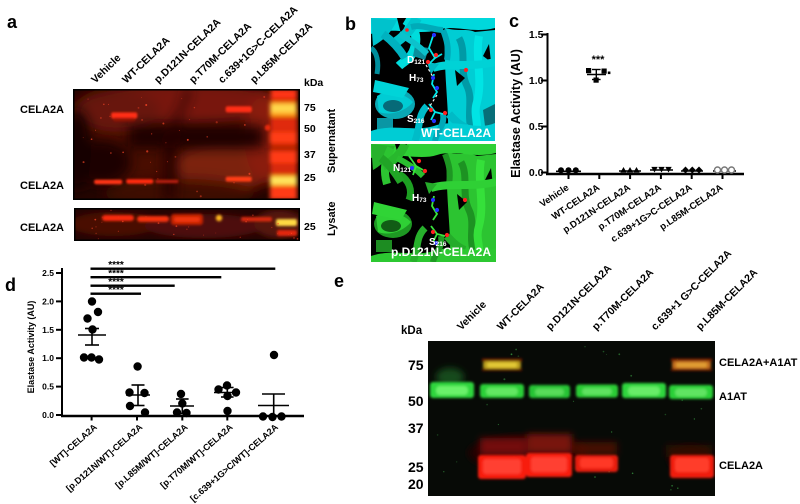 Image resolution: width=800 pixels, height=504 pixels. Describe the element at coordinates (416, 60) in the screenshot. I see `svg-text: D121` at that location.